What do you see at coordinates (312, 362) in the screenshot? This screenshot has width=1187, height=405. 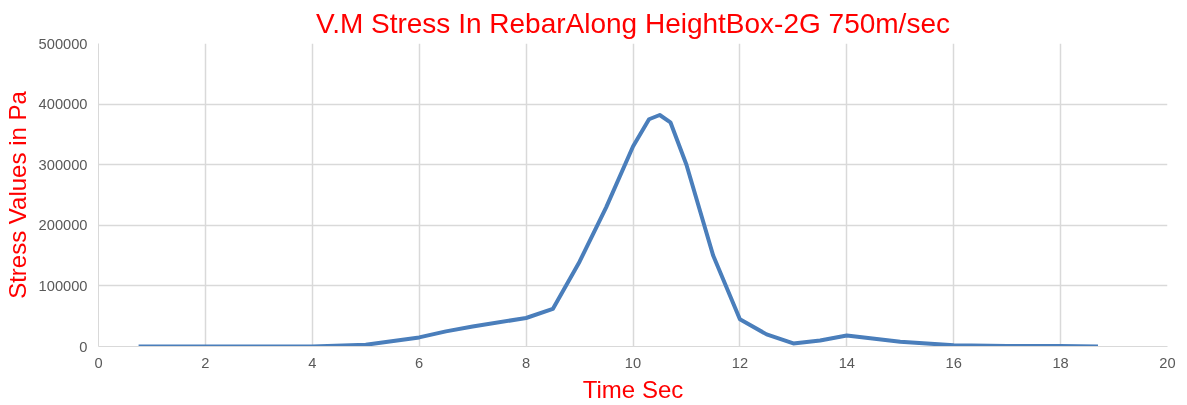 I see `x-tick-label: 4` at bounding box center [312, 362].